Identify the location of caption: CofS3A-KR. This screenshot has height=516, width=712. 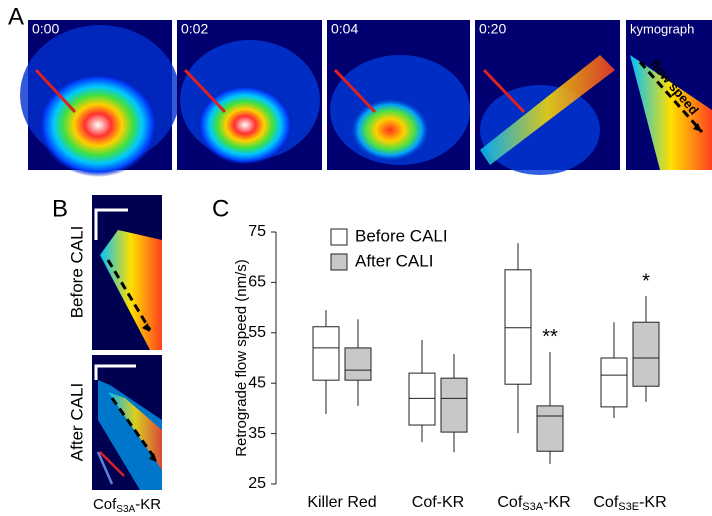
(127, 505).